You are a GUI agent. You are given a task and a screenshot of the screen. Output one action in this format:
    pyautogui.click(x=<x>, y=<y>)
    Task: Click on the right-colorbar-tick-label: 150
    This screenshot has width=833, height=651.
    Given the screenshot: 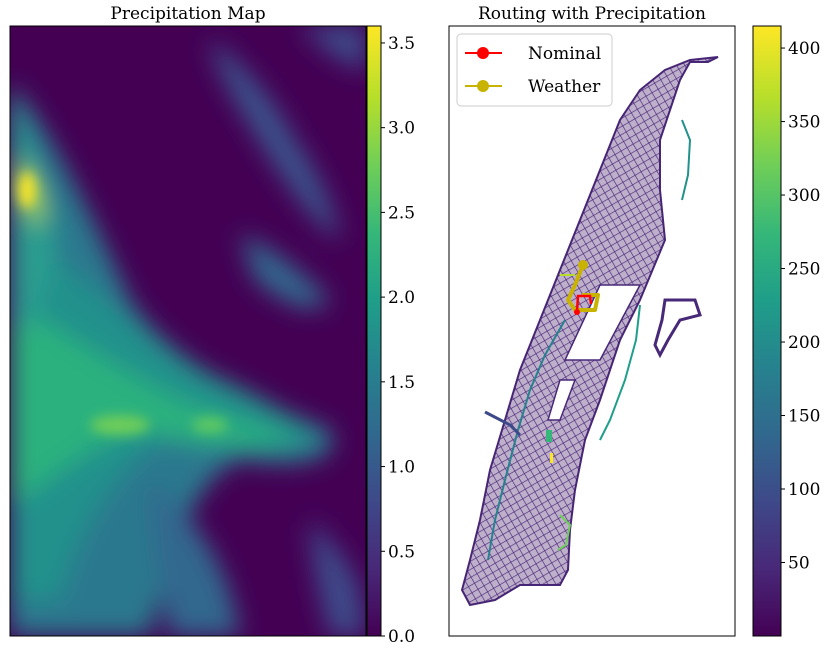 What is the action you would take?
    pyautogui.click(x=804, y=417)
    